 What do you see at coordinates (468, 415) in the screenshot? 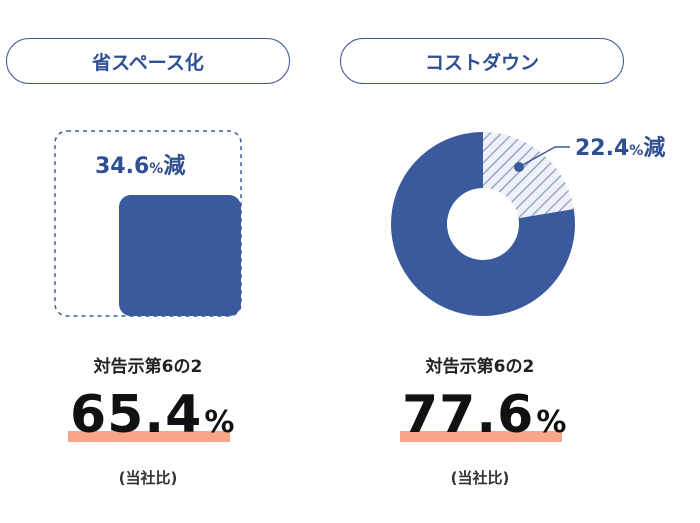
I see `cost-ratio-number: 77.6` at bounding box center [468, 415].